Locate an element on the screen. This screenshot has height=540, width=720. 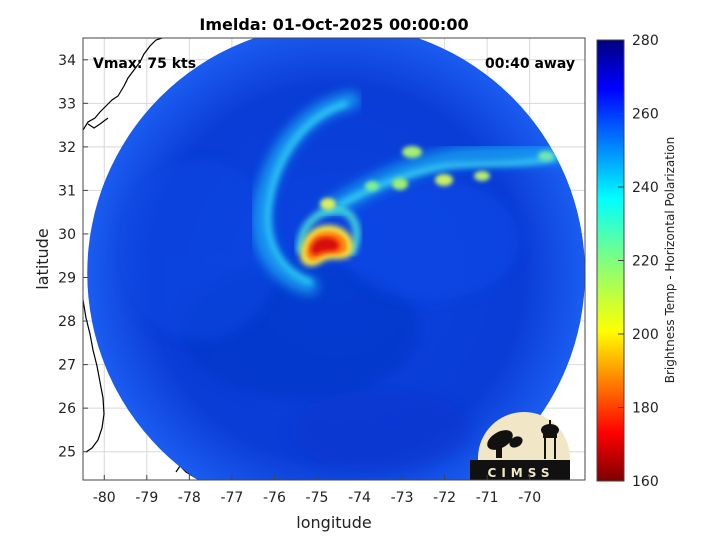
us-coastline-inlet is located at coordinates (98, 123).